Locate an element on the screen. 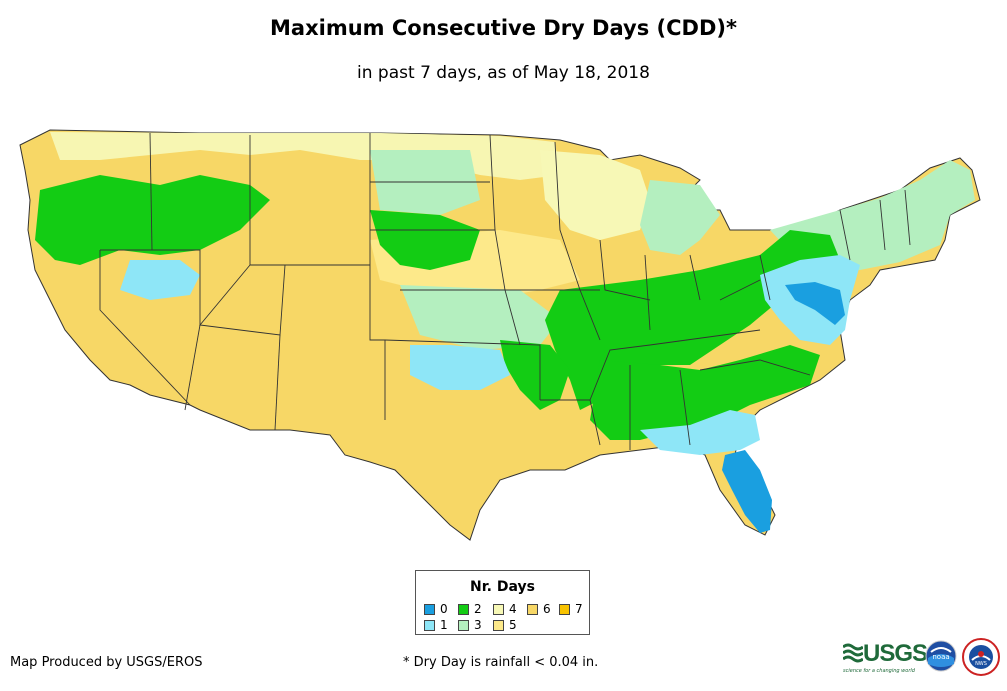 Image resolution: width=1007 pixels, height=691 pixels. map-title: Maximum Consecutive Dry Days (CDD)* is located at coordinates (503, 28).